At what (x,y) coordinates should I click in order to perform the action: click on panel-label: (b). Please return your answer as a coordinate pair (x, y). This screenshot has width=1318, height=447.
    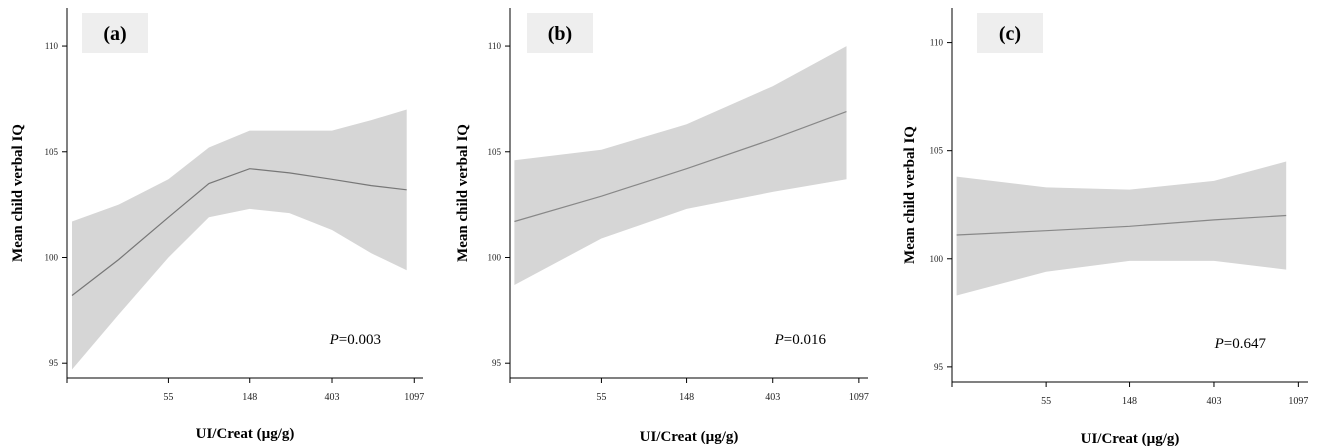
    Looking at the image, I should click on (560, 34).